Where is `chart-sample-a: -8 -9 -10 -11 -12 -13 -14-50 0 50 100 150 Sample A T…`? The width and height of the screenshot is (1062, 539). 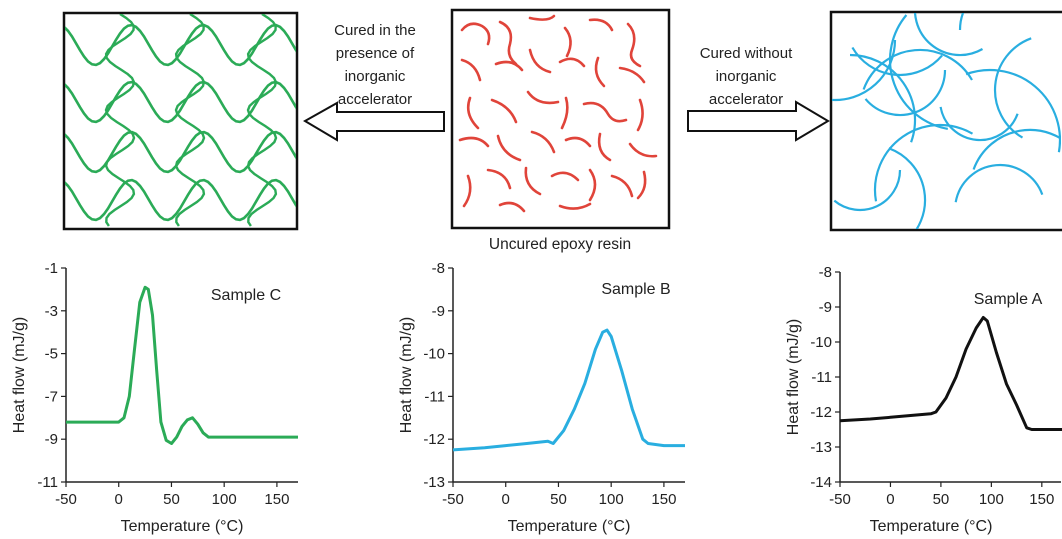
chart-sample-a: -8 -9 -10 -11 -12 -13 -14-50 0 50 100 150 Sample A T… is located at coordinates (923, 399).